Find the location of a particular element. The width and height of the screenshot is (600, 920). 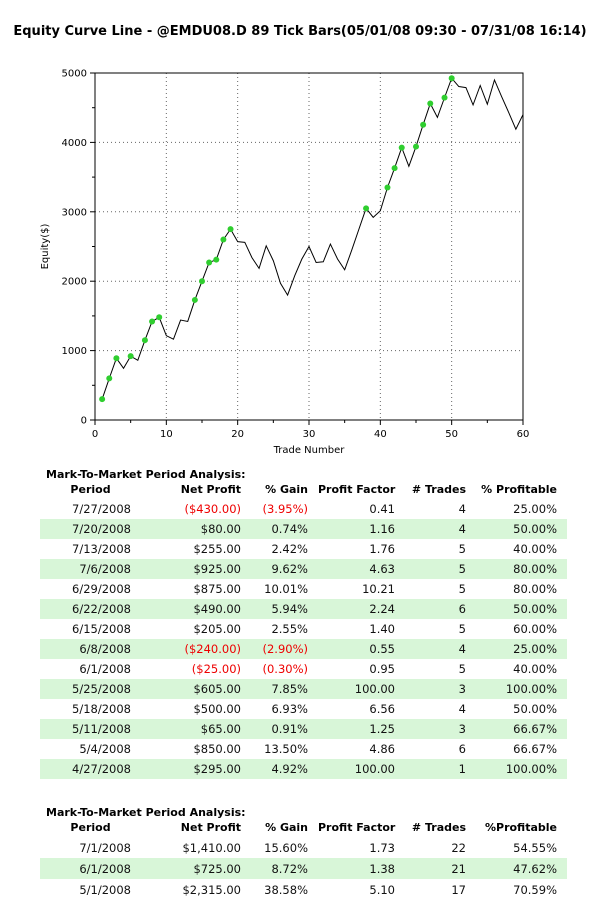

table-row: 7/13/2008 $255.00 2.42% 1.76 5 40.00% is located at coordinates (303, 549).